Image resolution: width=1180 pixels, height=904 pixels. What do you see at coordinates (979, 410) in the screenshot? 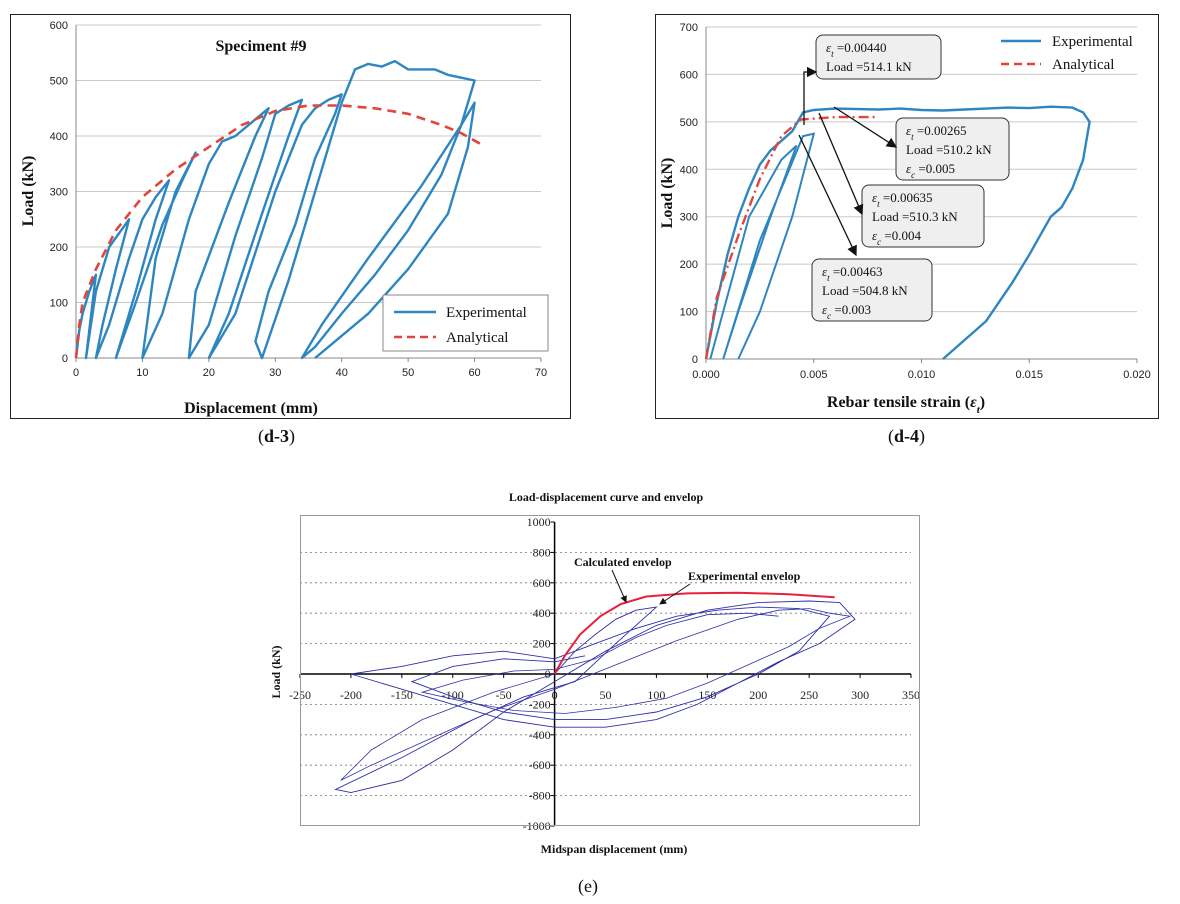
I see `x-axis-title-sub: t` at bounding box center [979, 410].